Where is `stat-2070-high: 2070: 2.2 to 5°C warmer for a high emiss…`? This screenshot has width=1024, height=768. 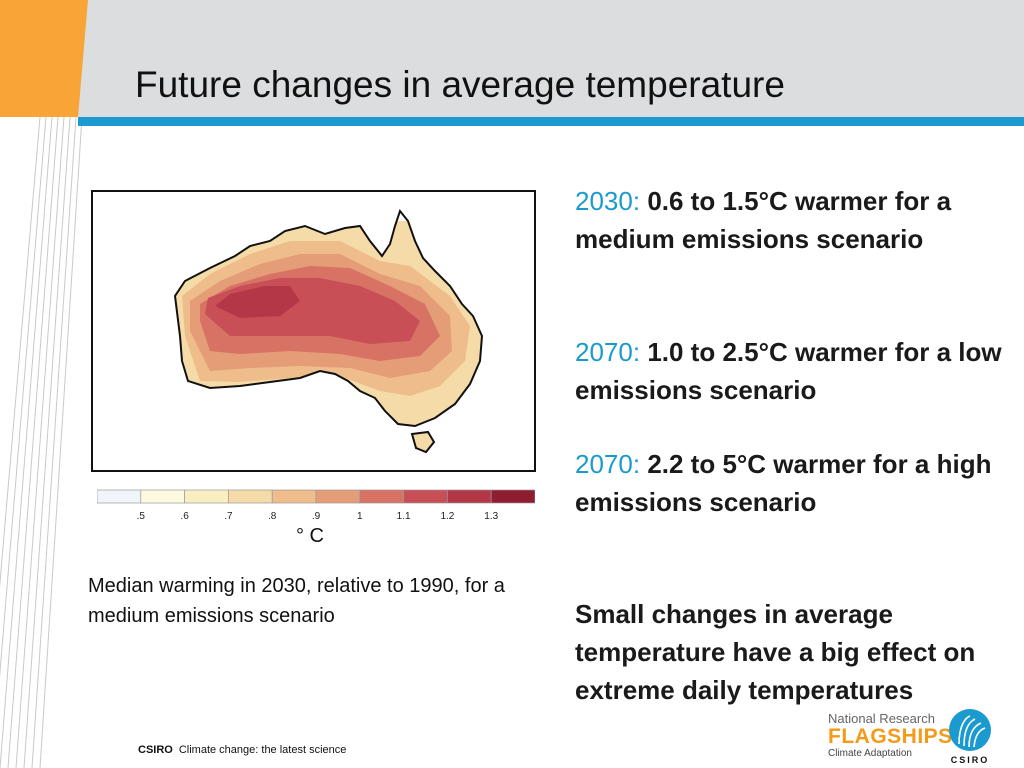
stat-2070-high: 2070: 2.2 to 5°C warmer for a high emiss… is located at coordinates (795, 483).